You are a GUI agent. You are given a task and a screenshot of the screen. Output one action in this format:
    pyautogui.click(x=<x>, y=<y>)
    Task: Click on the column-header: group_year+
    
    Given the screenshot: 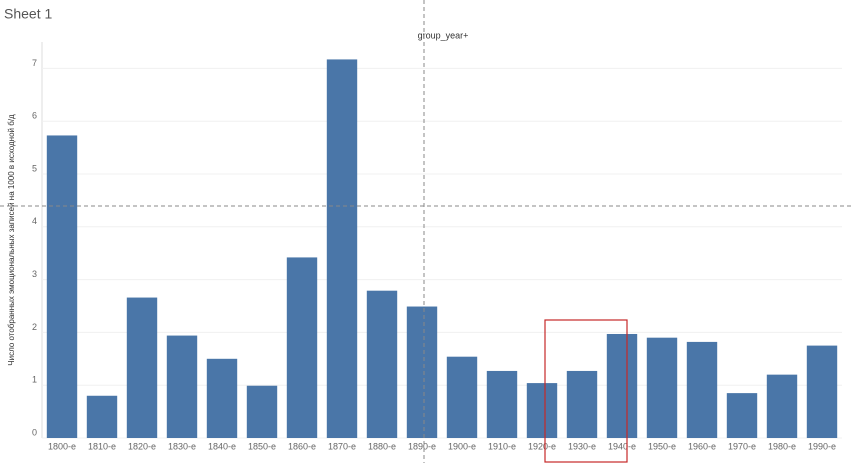 What is the action you would take?
    pyautogui.click(x=443, y=35)
    